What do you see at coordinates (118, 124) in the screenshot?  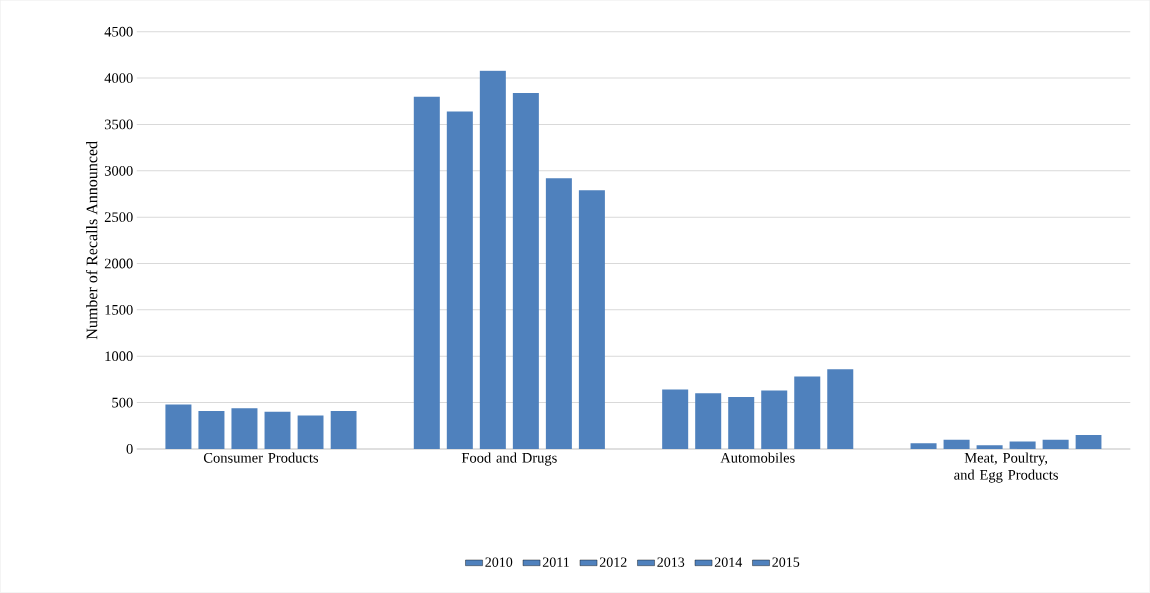 I see `y-tick-label: 3500` at bounding box center [118, 124].